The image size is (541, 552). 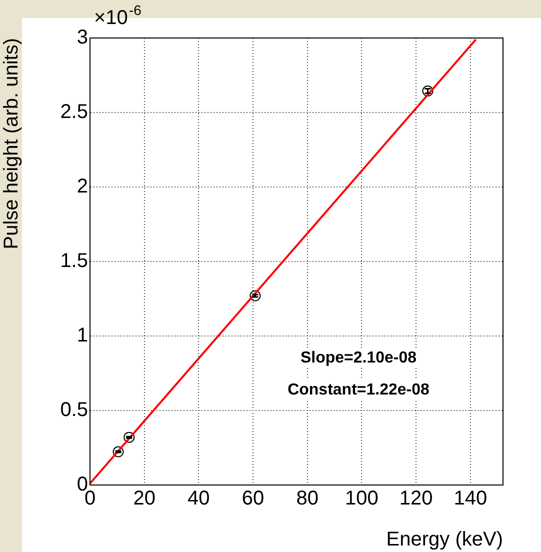 What do you see at coordinates (307, 499) in the screenshot?
I see `x-tick-label: 80` at bounding box center [307, 499].